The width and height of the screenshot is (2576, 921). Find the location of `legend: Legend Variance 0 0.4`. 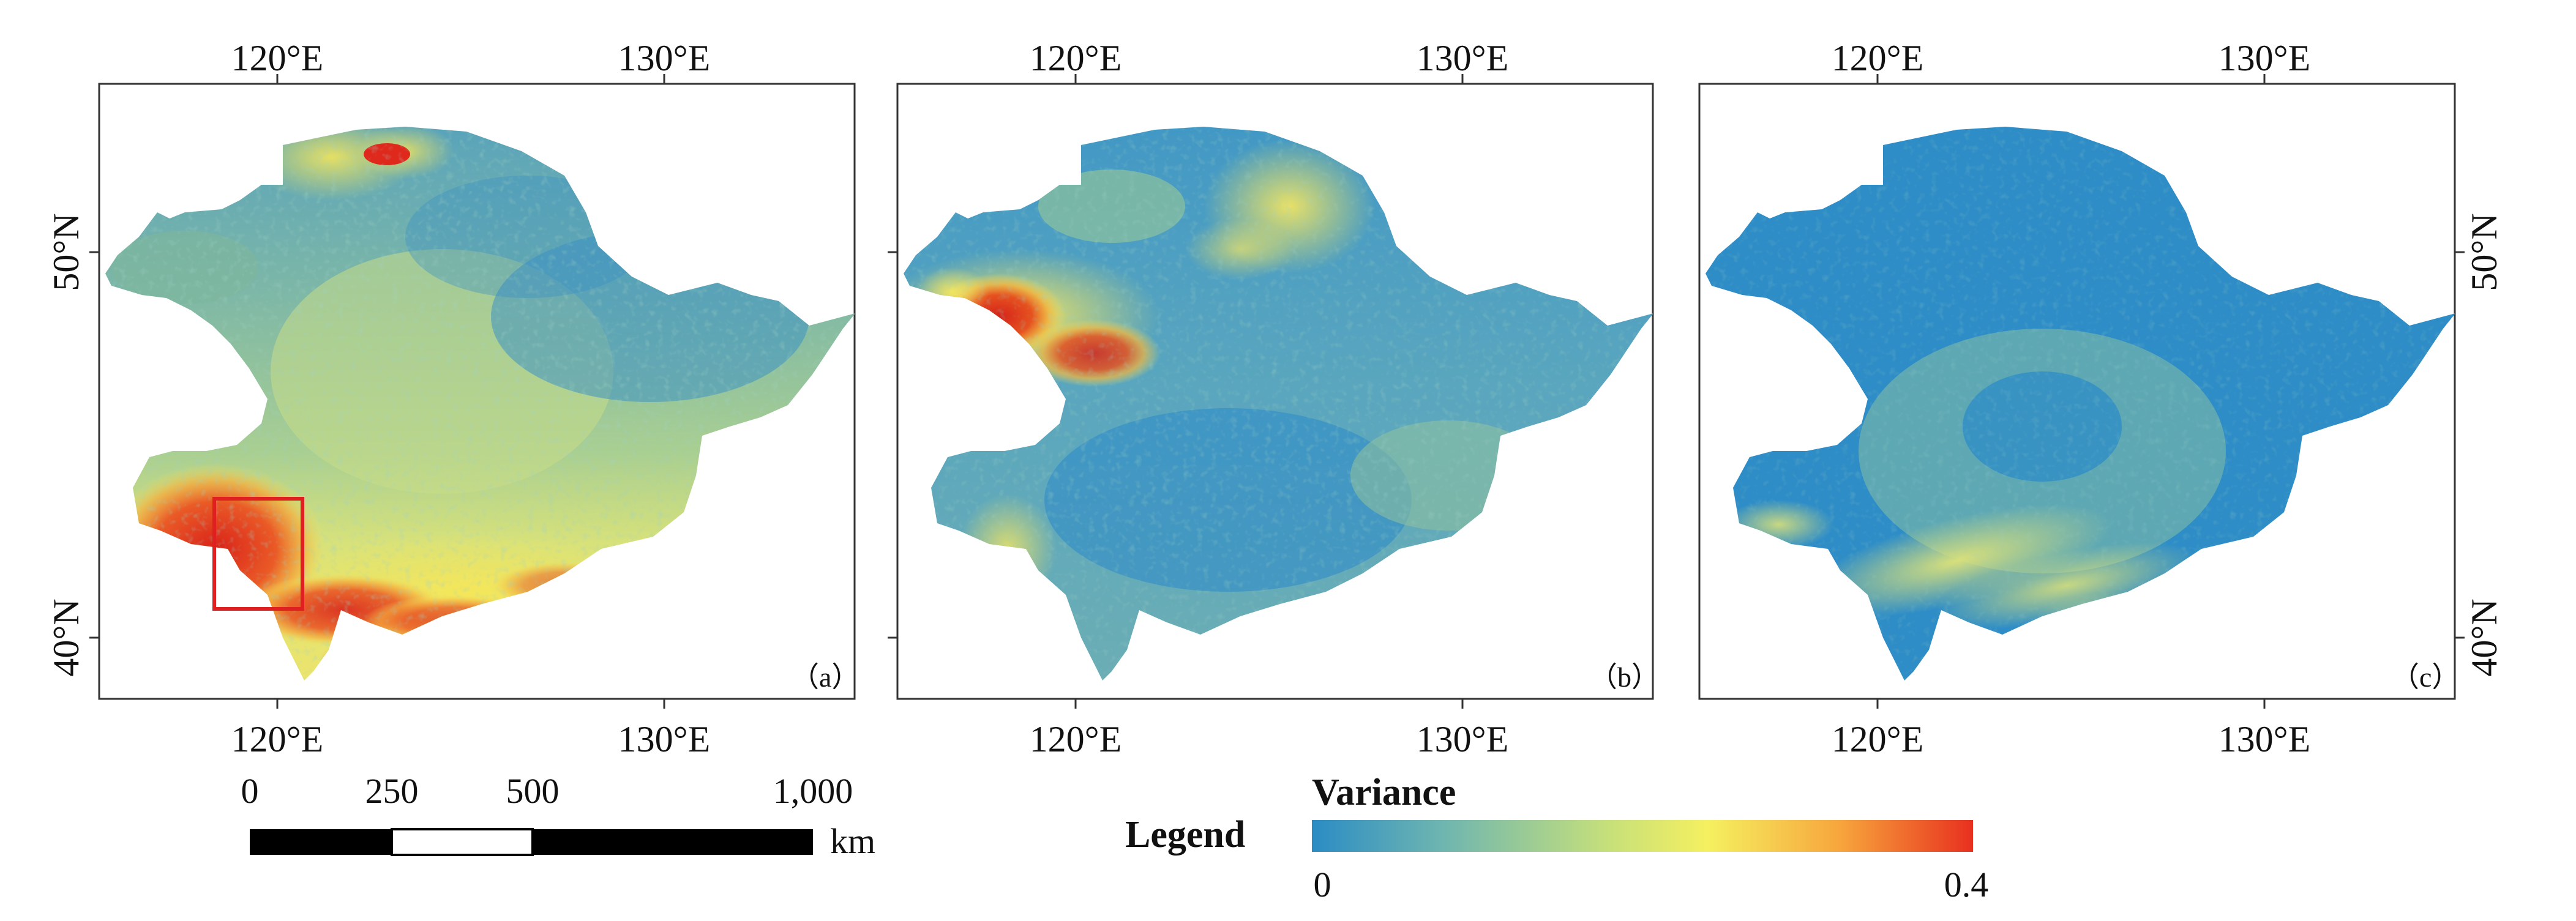

legend: Legend Variance 0 0.4 is located at coordinates (1556, 838).